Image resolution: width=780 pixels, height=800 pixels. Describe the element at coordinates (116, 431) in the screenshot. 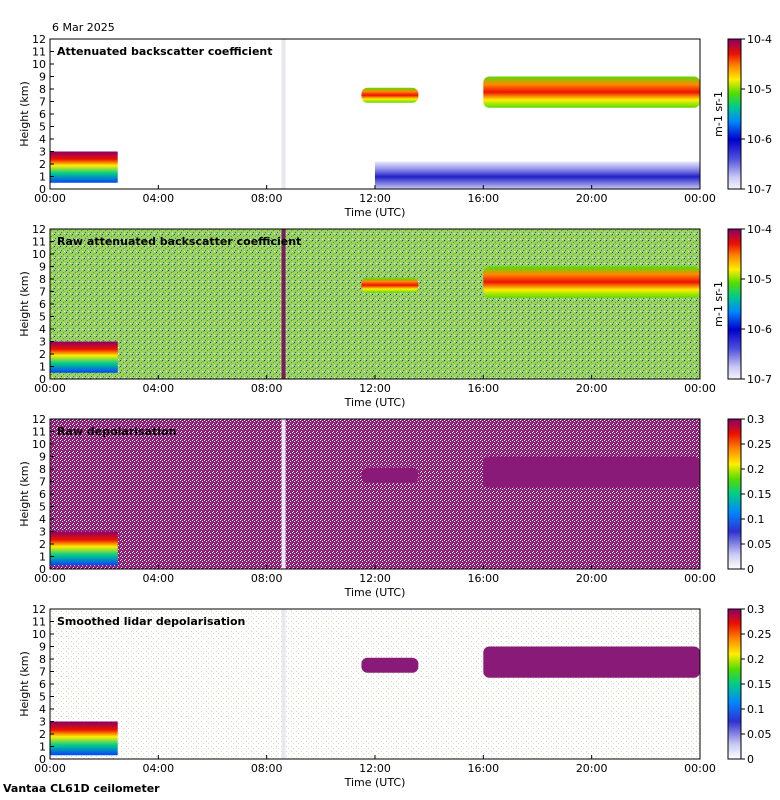

I see `panel-title: Raw depolarisation` at that location.